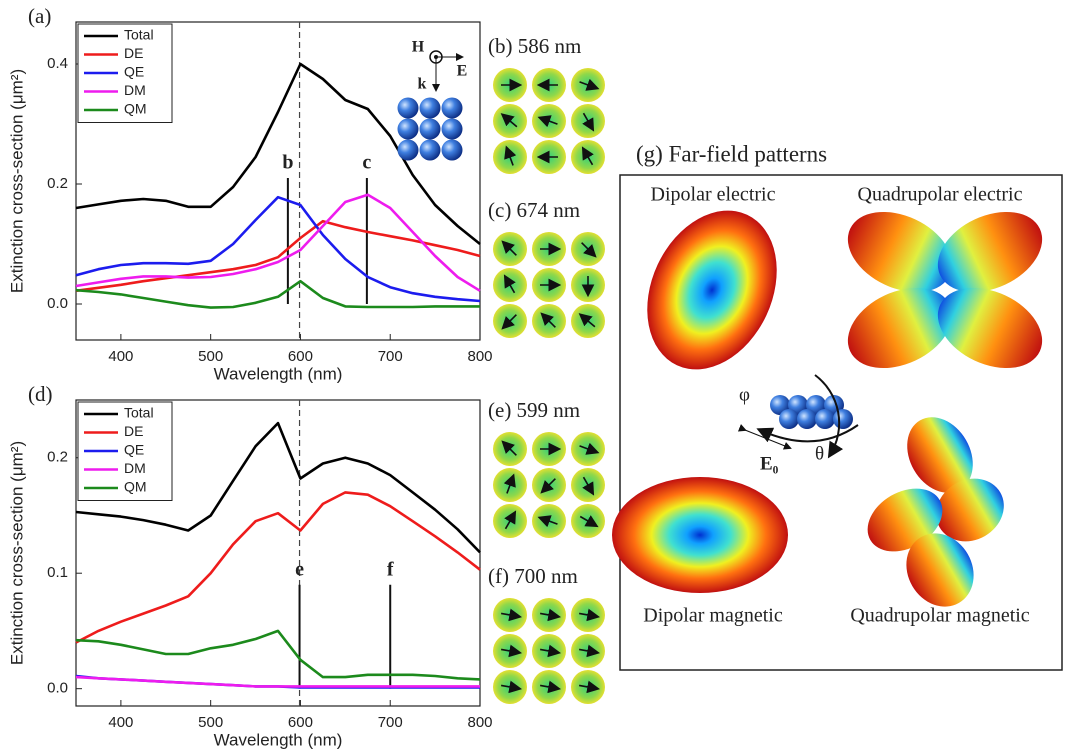  What do you see at coordinates (210, 722) in the screenshot?
I see `x-tick-label: 500` at bounding box center [210, 722].